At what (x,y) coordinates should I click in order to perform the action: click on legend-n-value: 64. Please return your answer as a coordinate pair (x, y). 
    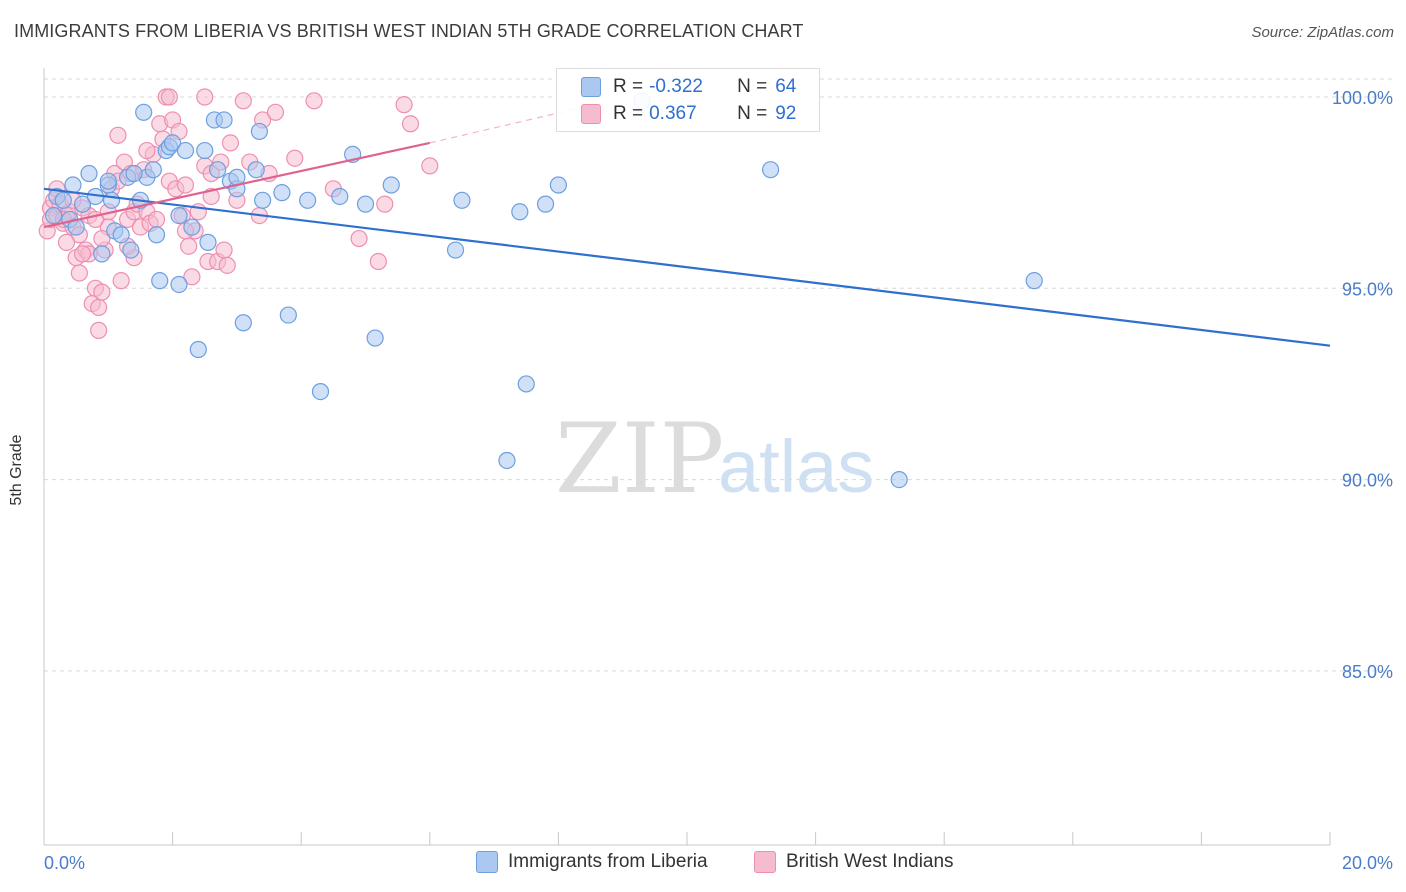
    Looking at the image, I should click on (786, 86).